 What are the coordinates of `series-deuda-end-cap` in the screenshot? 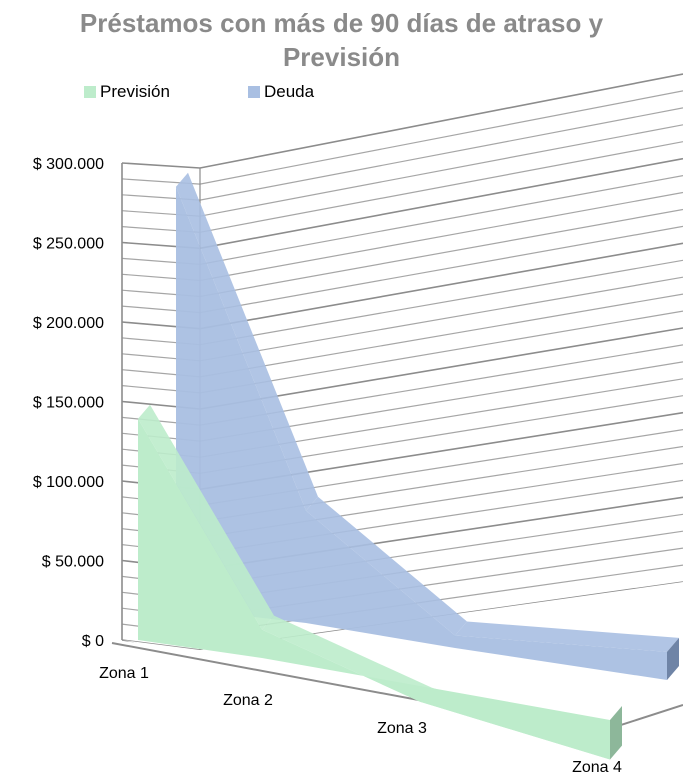 It's located at (673, 658).